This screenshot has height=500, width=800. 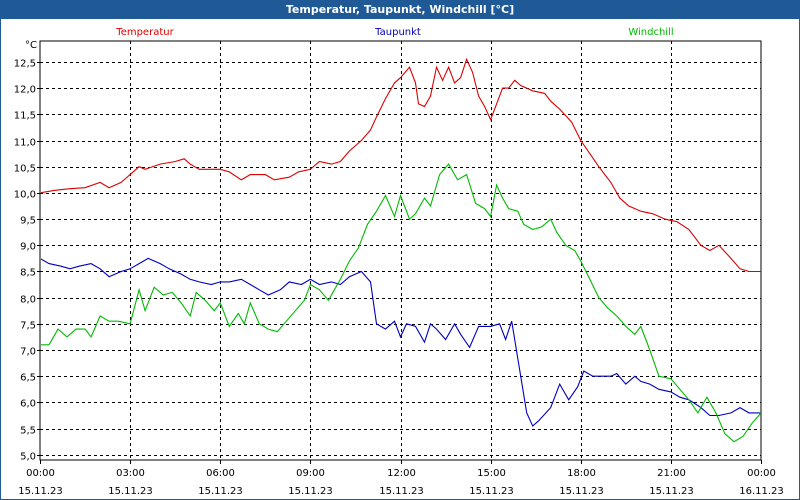 What do you see at coordinates (28, 247) in the screenshot?
I see `y-tick-label: 9,0` at bounding box center [28, 247].